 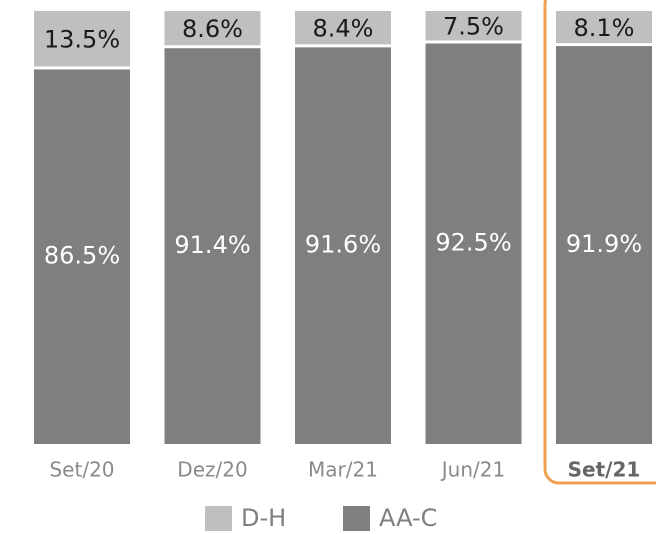 I want to click on data-label: 91.9%, so click(x=604, y=244).